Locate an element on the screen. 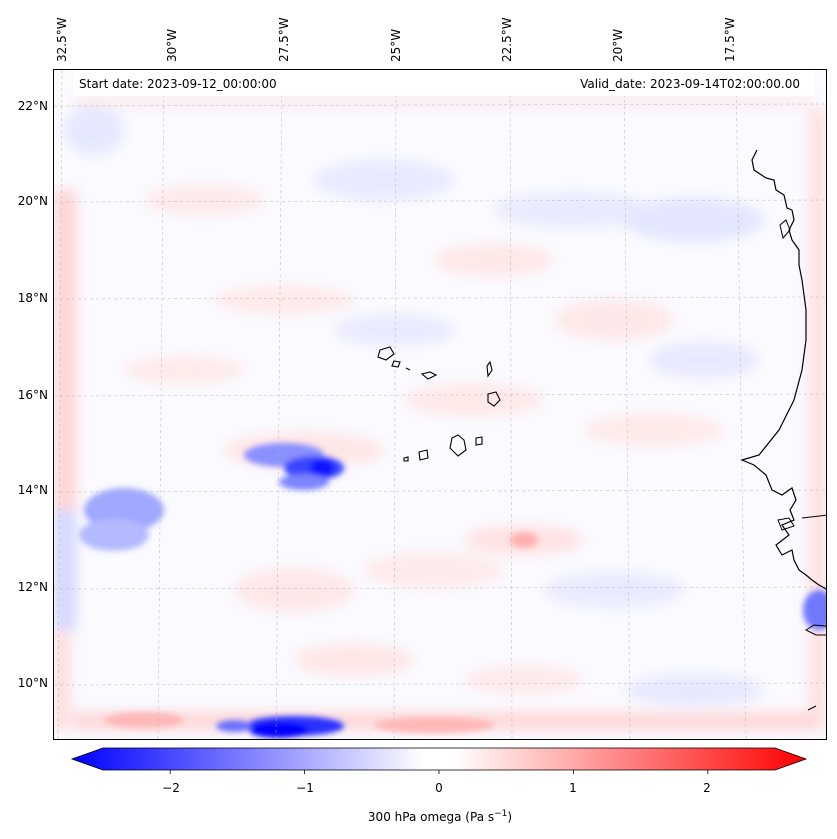 The image size is (837, 839). colorbar-tick-label: −2 is located at coordinates (171, 788).